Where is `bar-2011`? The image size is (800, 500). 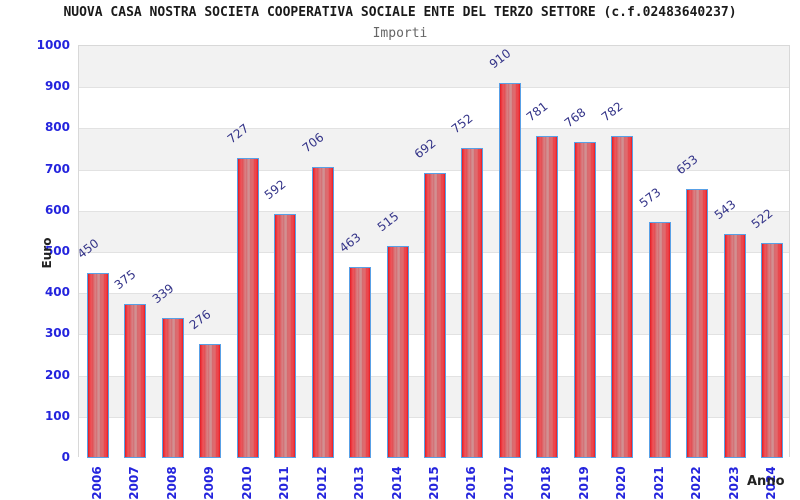 bar-2011 is located at coordinates (285, 336).